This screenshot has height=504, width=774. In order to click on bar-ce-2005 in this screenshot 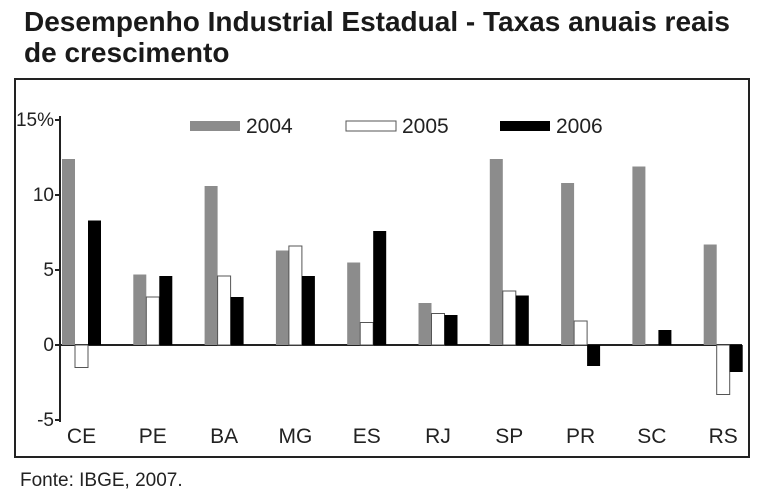, I will do `click(81, 356)`.